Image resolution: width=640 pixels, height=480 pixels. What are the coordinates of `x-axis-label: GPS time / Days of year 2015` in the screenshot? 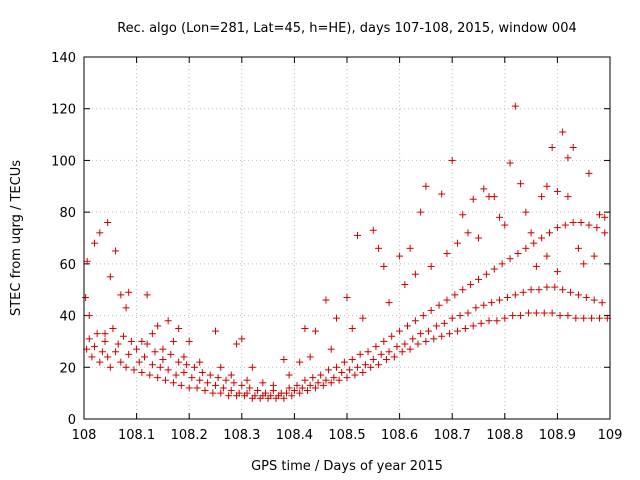 It's located at (347, 466).